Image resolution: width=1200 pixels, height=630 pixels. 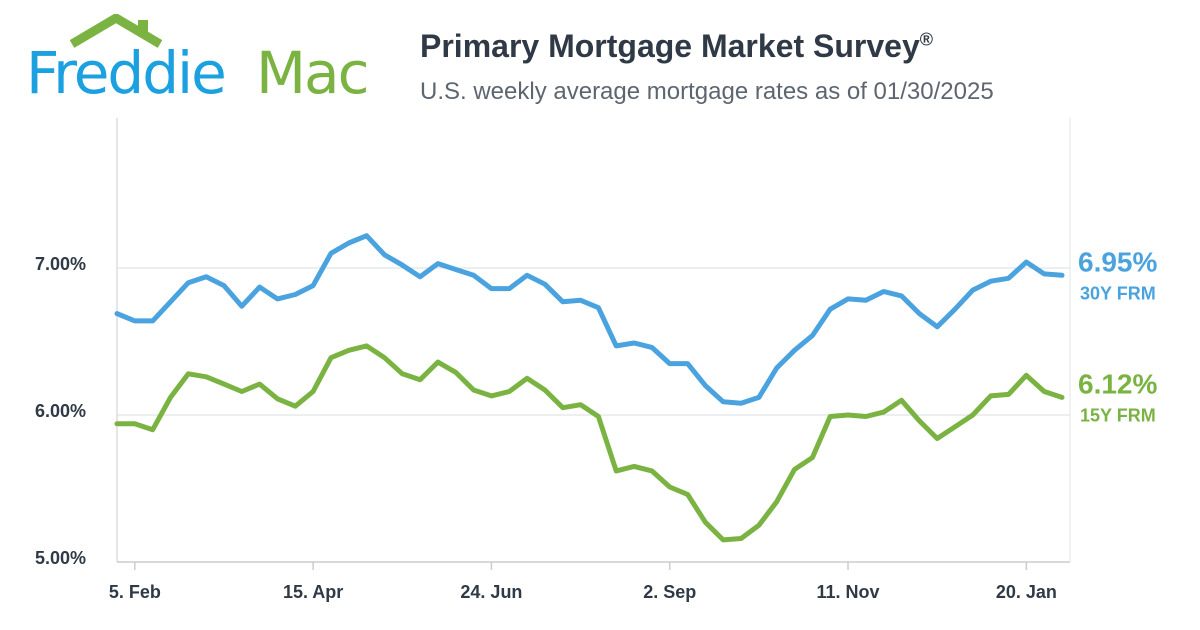 I want to click on chart-title: Primary Mortgage Market Survey®, so click(x=676, y=46).